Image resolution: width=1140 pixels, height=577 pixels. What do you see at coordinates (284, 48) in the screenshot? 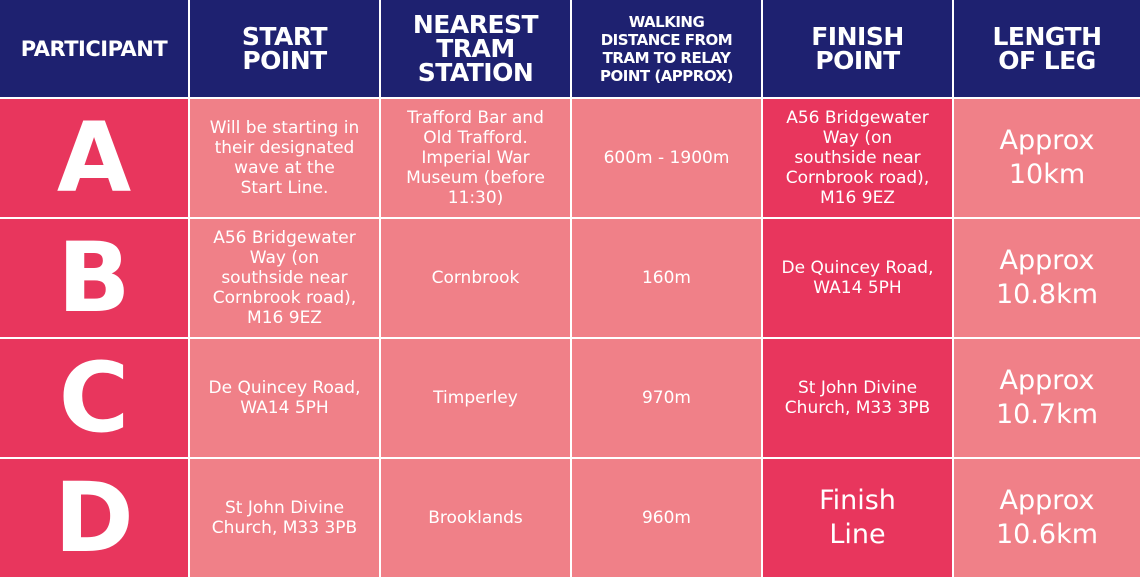
I see `header-start-point: START POINT` at bounding box center [284, 48].